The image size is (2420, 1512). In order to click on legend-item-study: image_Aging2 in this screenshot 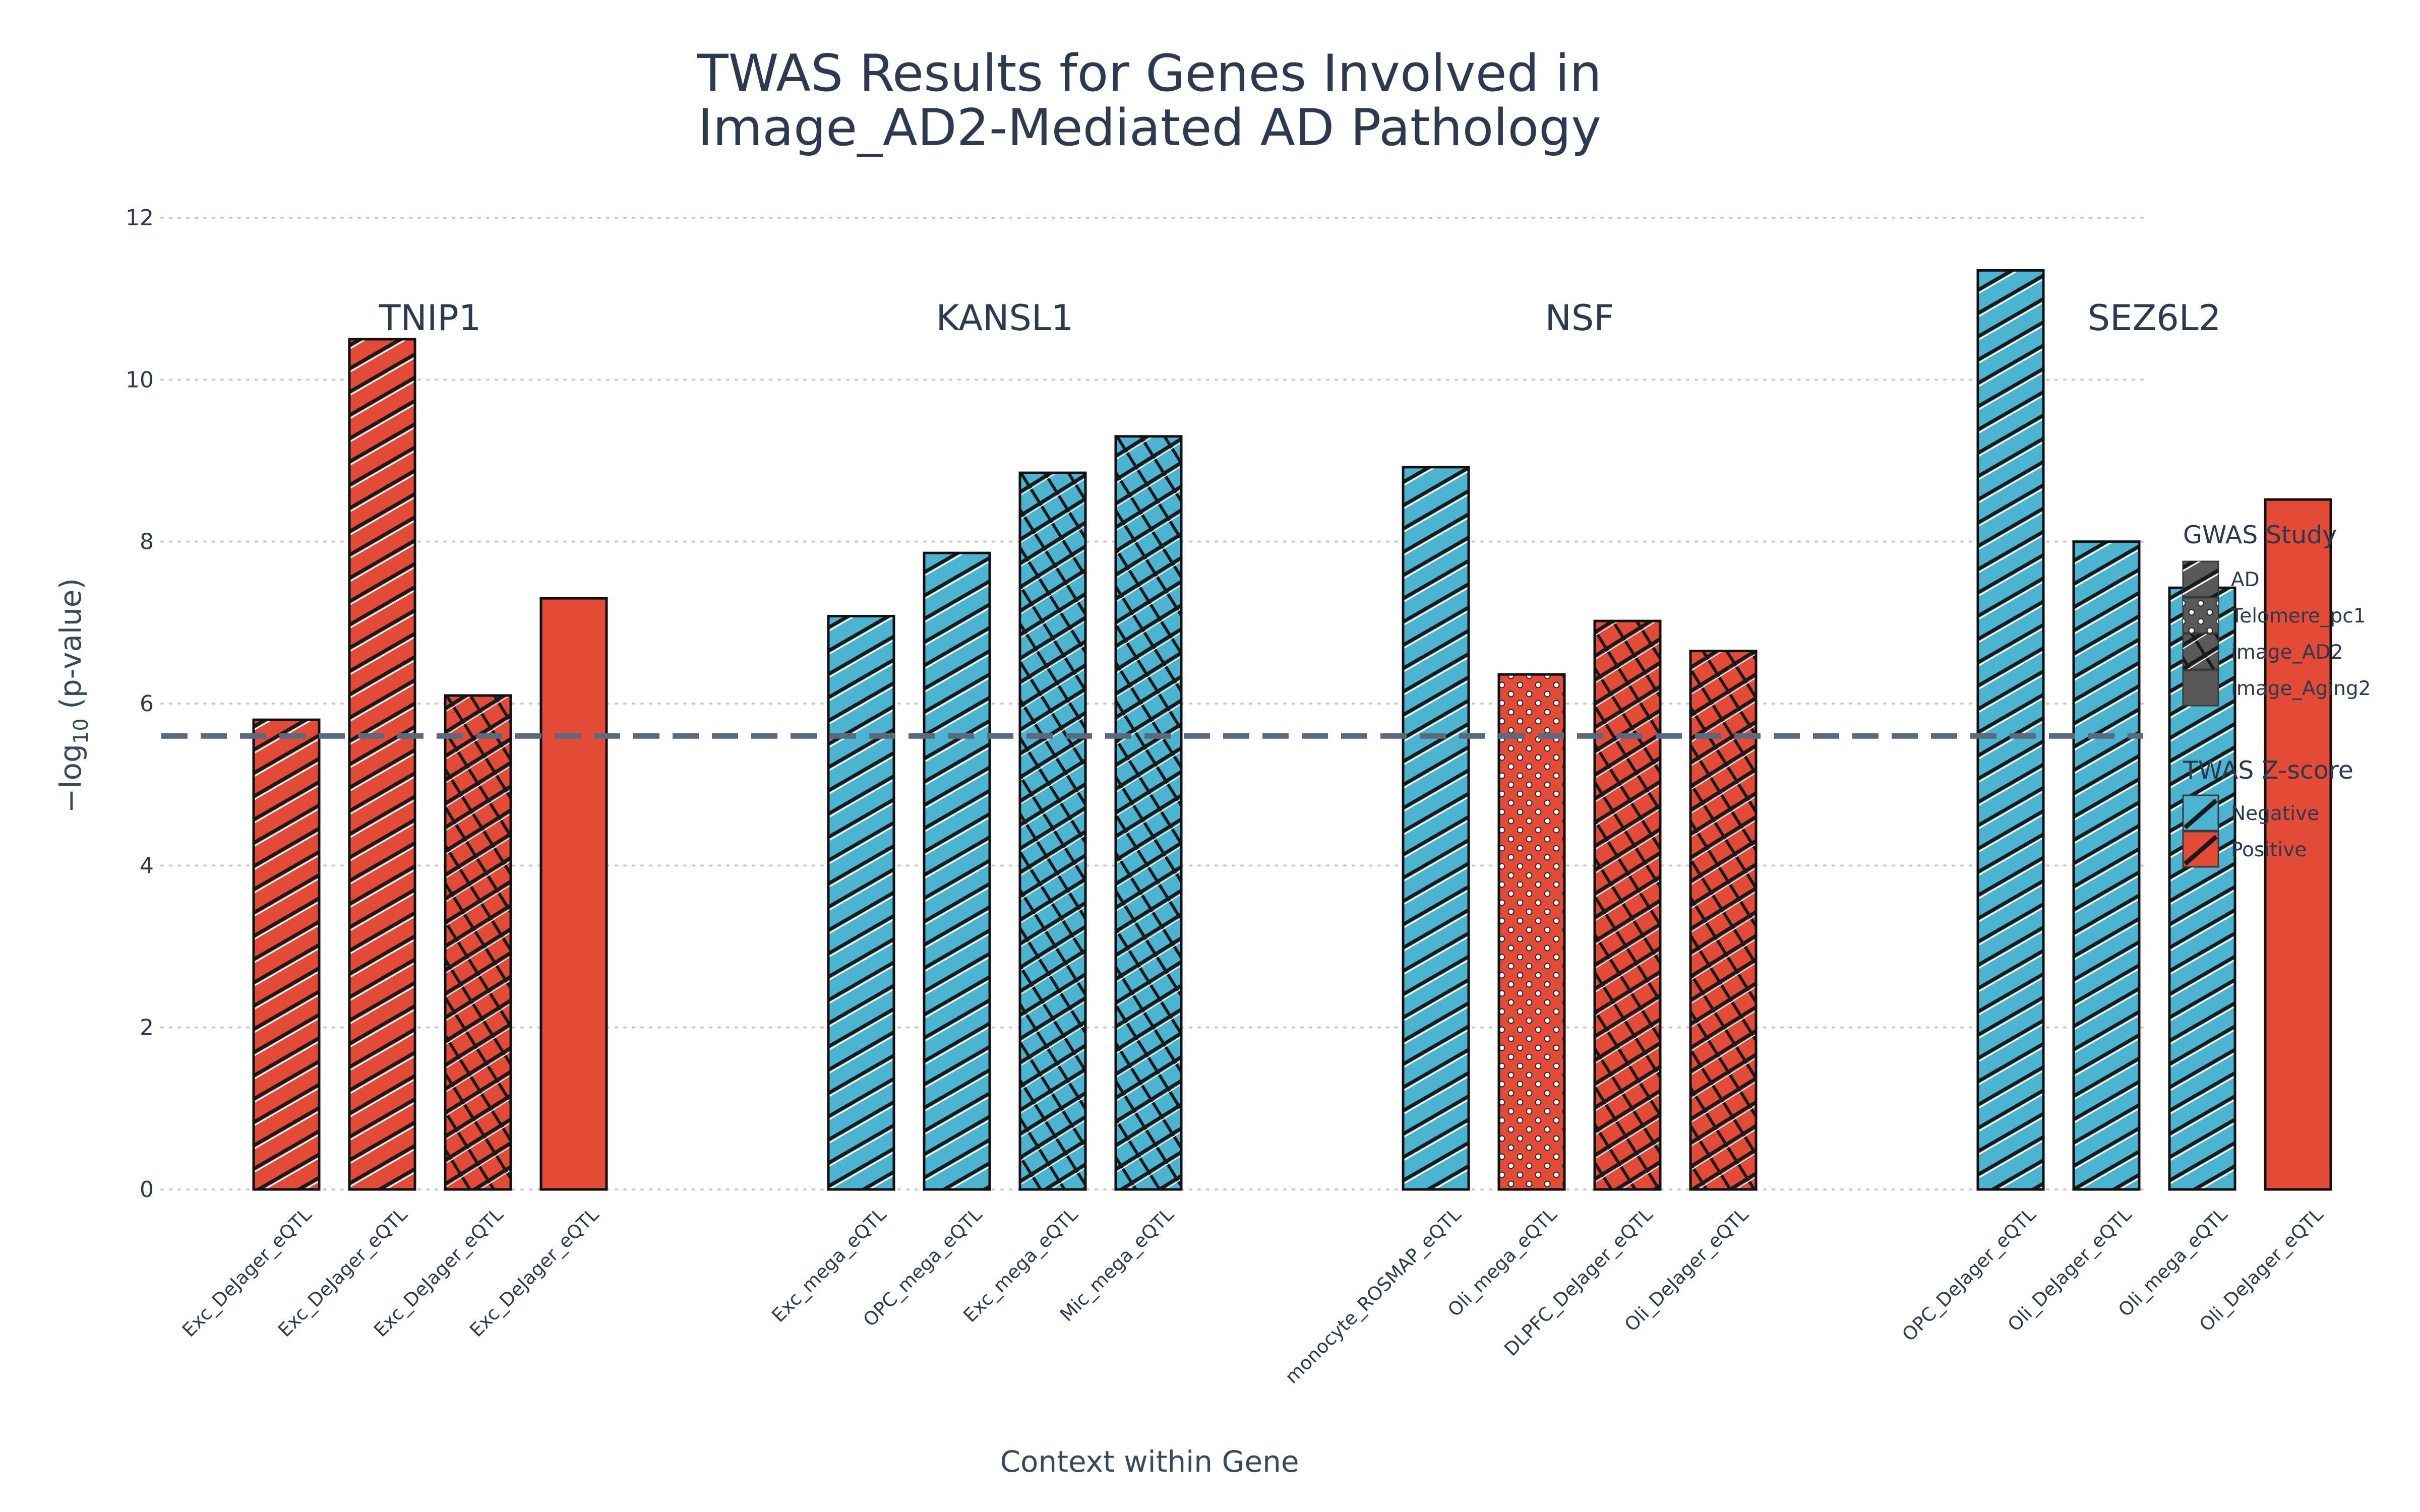, I will do `click(2301, 688)`.